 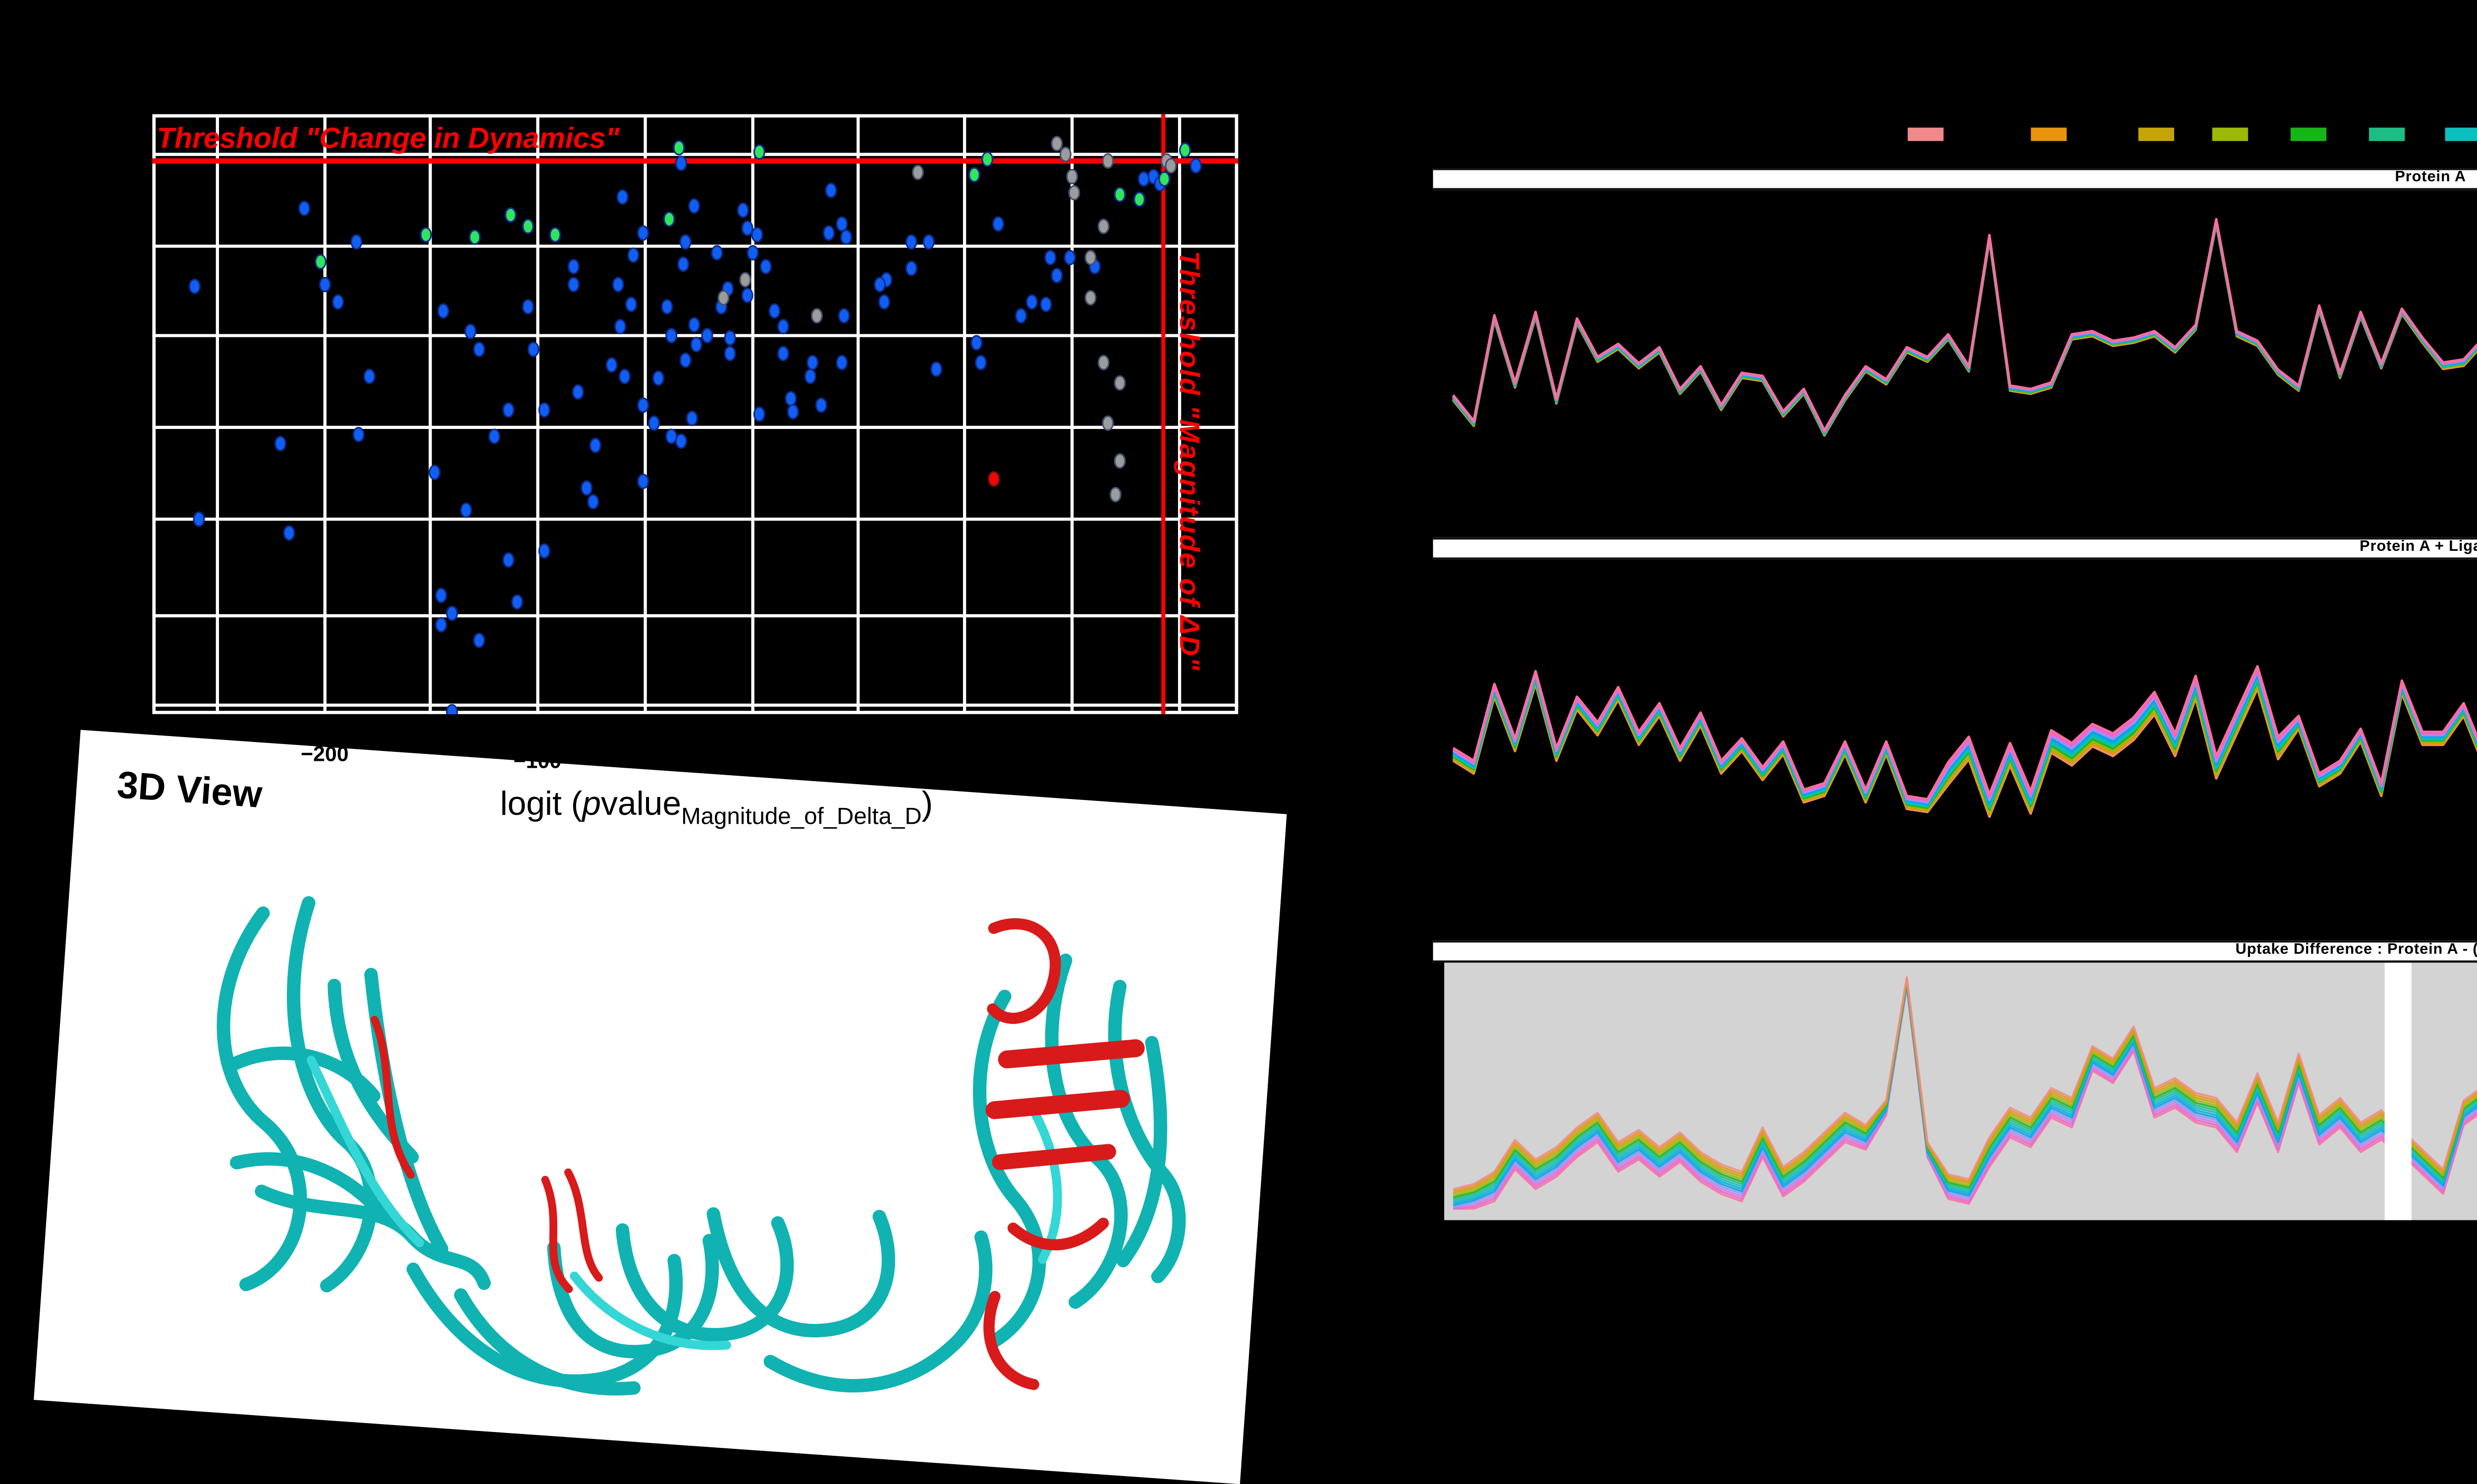 I want to click on volcano-x-axis-label: logit (pvalueMagnitude_of_Delta_D), so click(x=717, y=808).